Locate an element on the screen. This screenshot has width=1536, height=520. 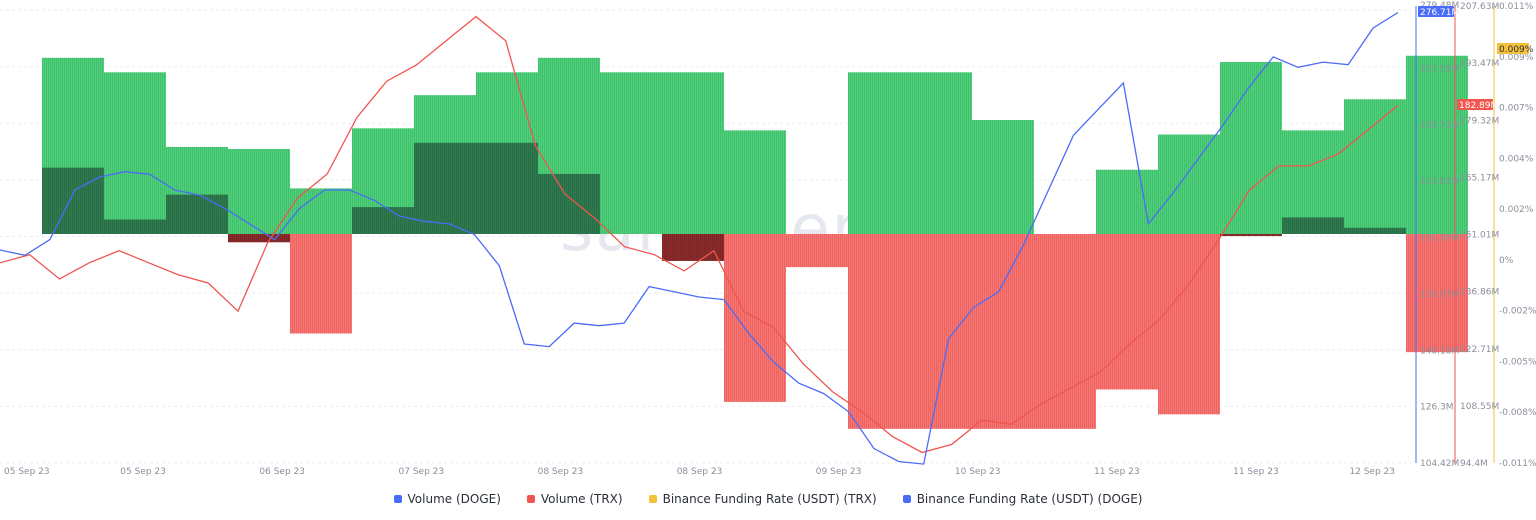
doge-current-badge is located at coordinates (1436, 11).